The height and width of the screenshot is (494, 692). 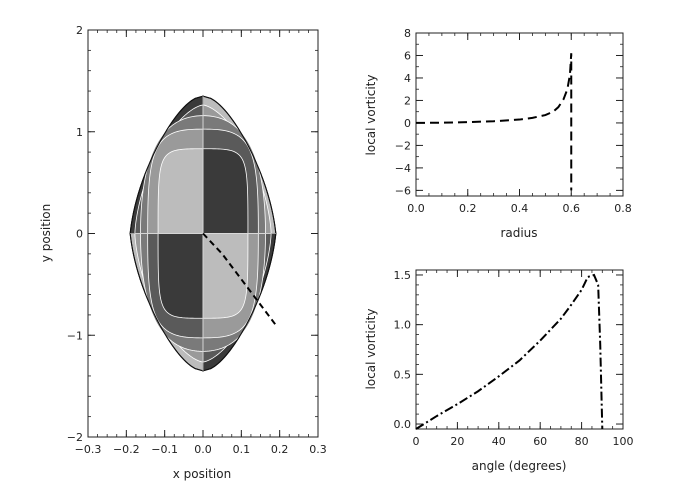 I want to click on contour-dashed-path, so click(x=239, y=279).